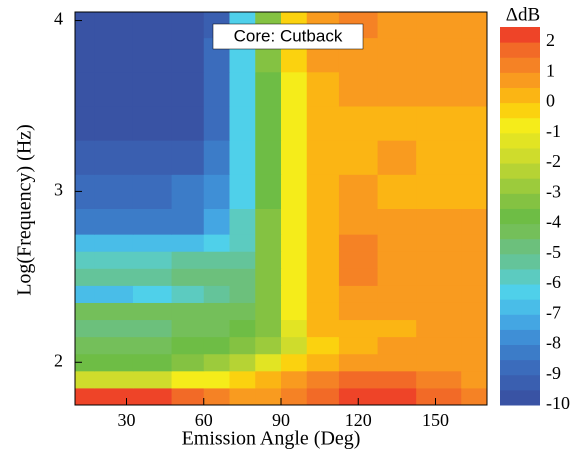 This screenshot has height=460, width=587. Describe the element at coordinates (281, 420) in the screenshot. I see `x-tick-label: 90` at that location.